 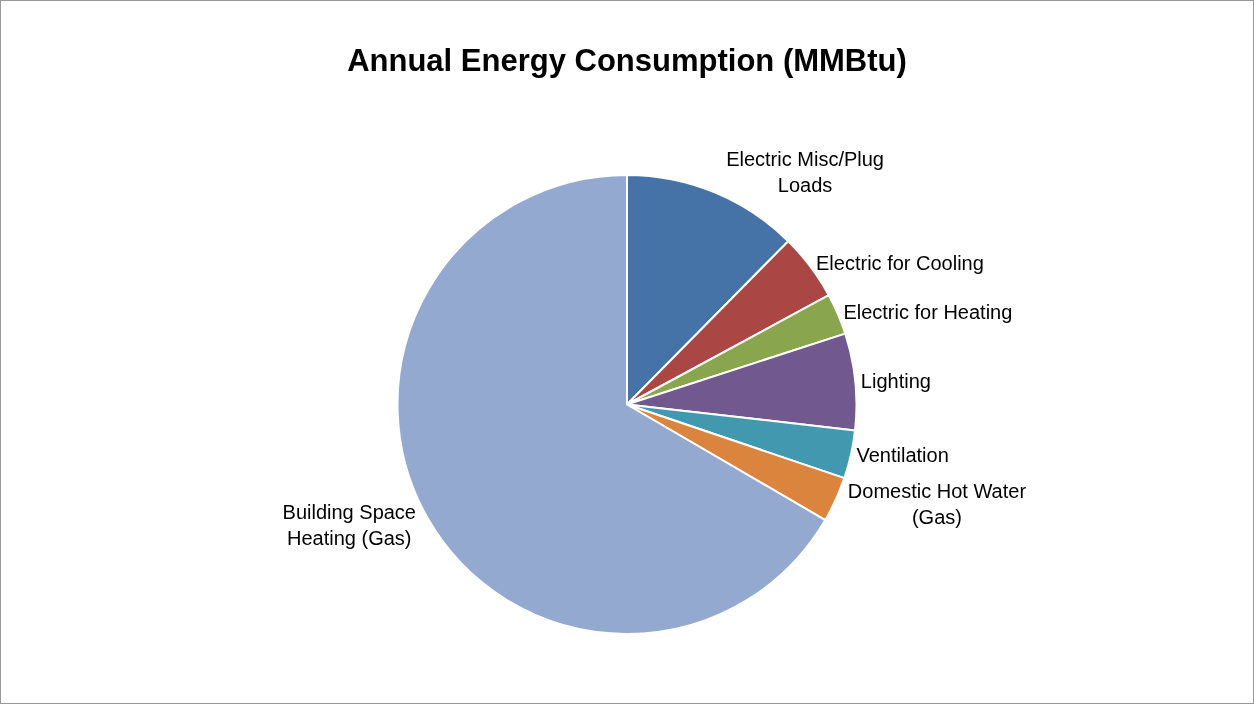 I want to click on slice-label: Lighting, so click(x=895, y=381).